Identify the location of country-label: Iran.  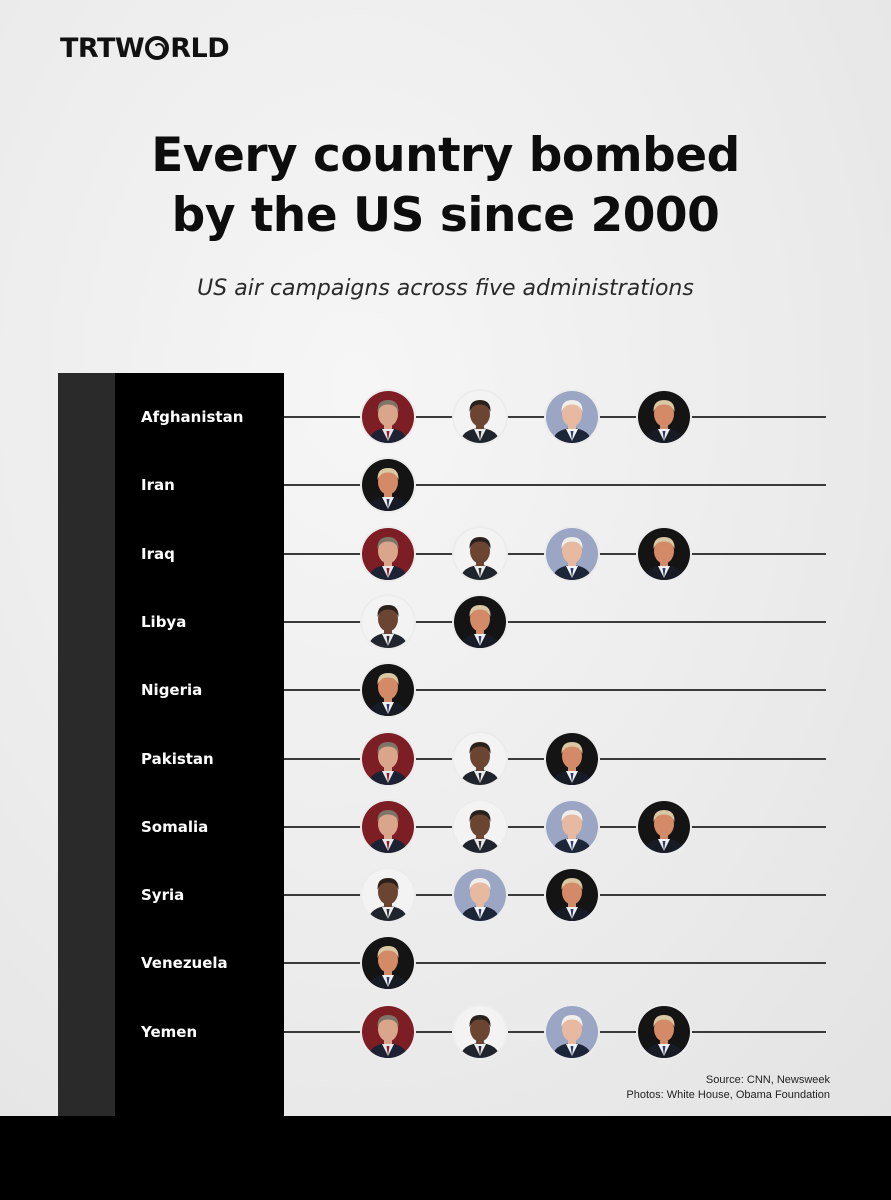
(158, 485).